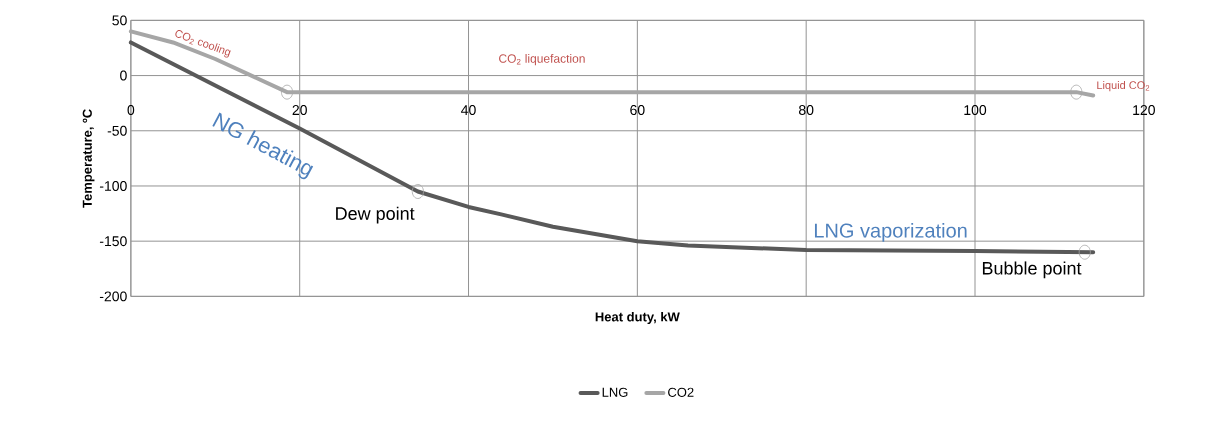 Image resolution: width=1214 pixels, height=441 pixels. Describe the element at coordinates (1123, 86) in the screenshot. I see `annotation: Liquid CO$_{2}$` at that location.